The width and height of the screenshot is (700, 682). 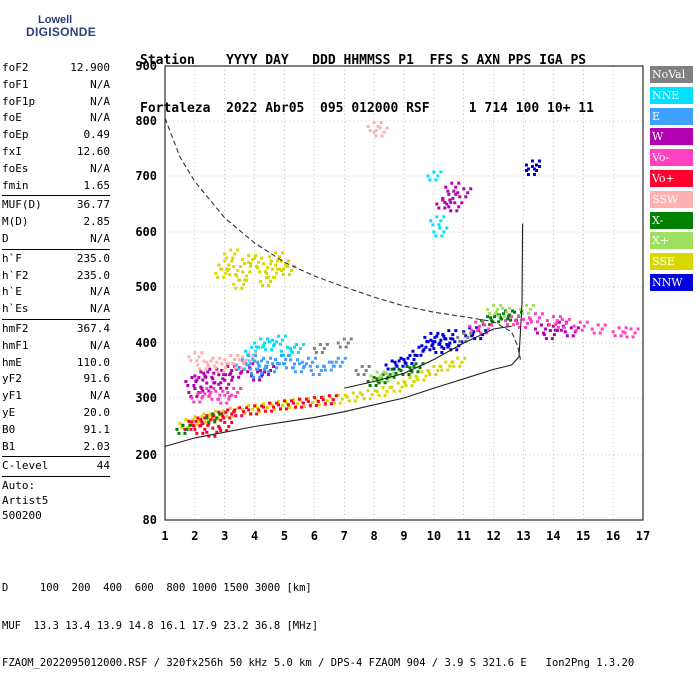 I want to click on param-row: hmE 110.0, so click(x=56, y=363).